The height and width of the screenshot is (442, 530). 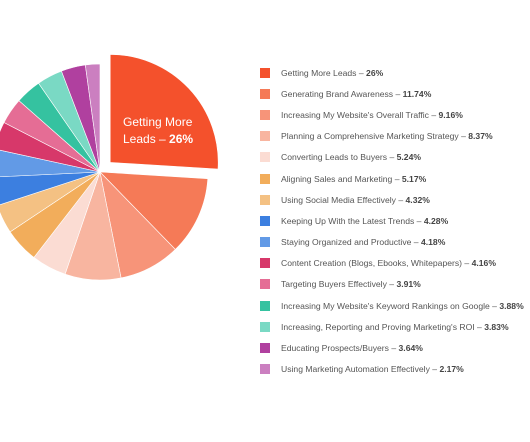 I want to click on legend-item: Using Social Media Effectively – 4.32%, so click(x=395, y=199).